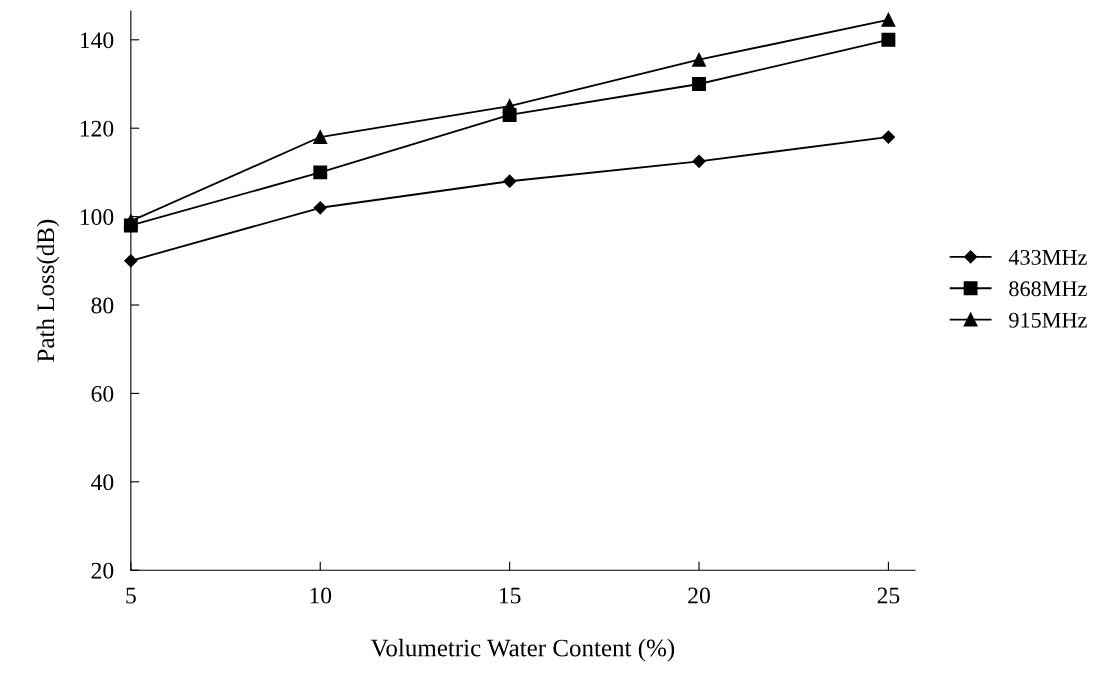 This screenshot has height=692, width=1109. Describe the element at coordinates (131, 595) in the screenshot. I see `x-tick-label: 5` at that location.